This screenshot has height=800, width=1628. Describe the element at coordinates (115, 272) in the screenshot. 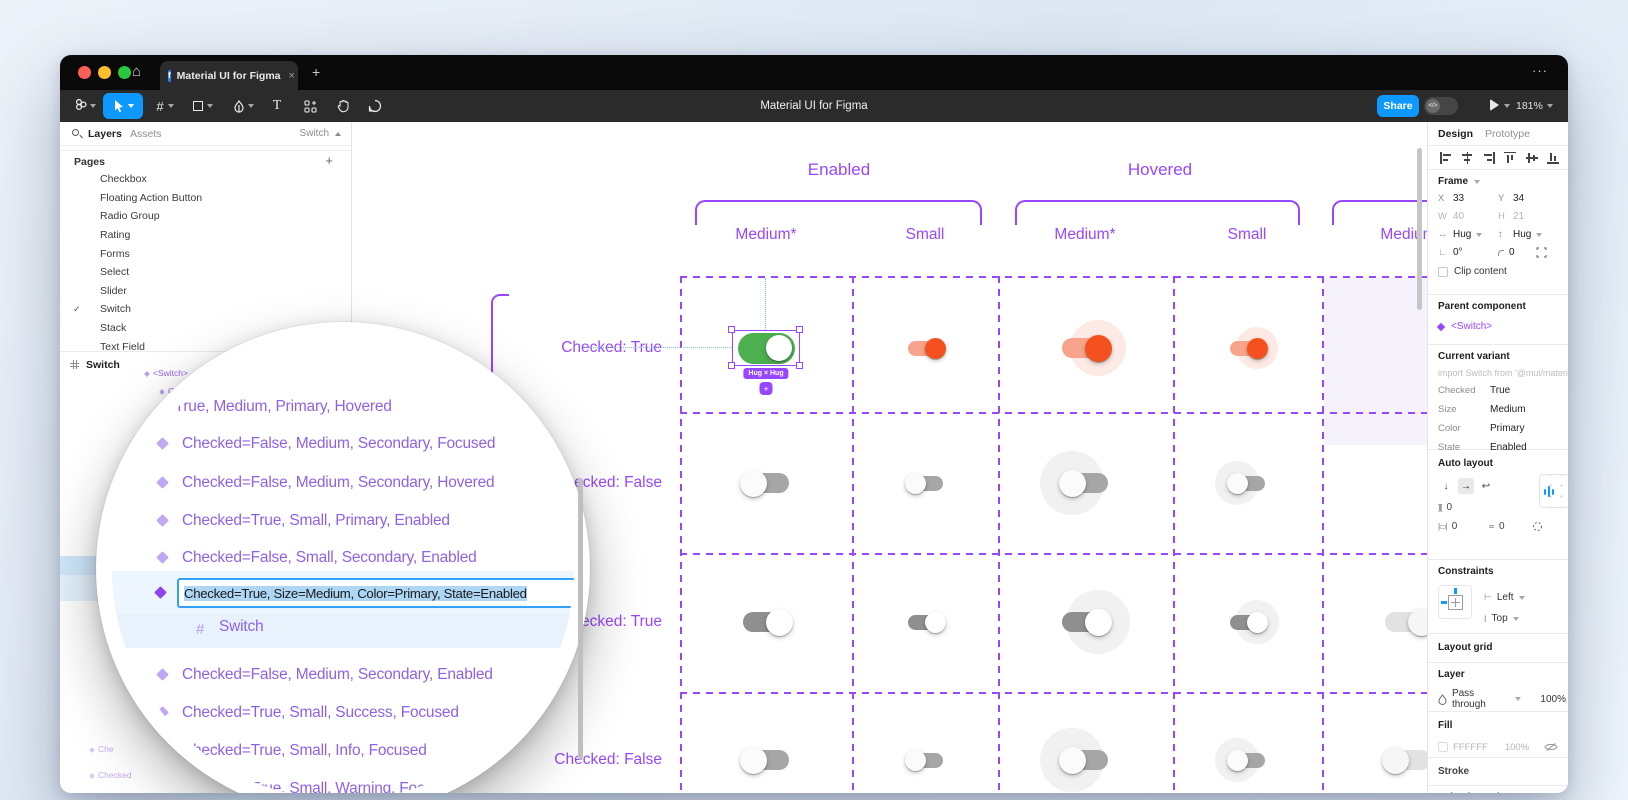

I see `page-item-select: Select` at that location.